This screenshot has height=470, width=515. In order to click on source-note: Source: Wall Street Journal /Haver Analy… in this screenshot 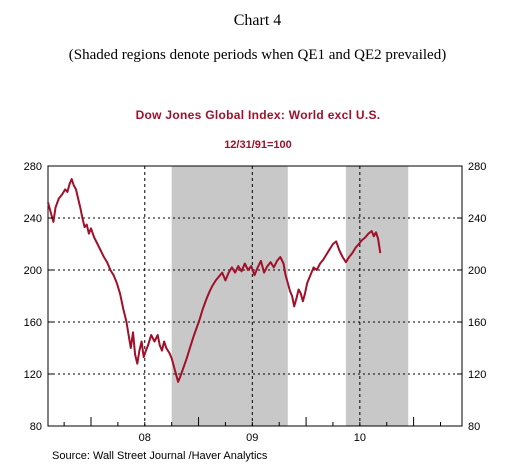, I will do `click(160, 456)`.